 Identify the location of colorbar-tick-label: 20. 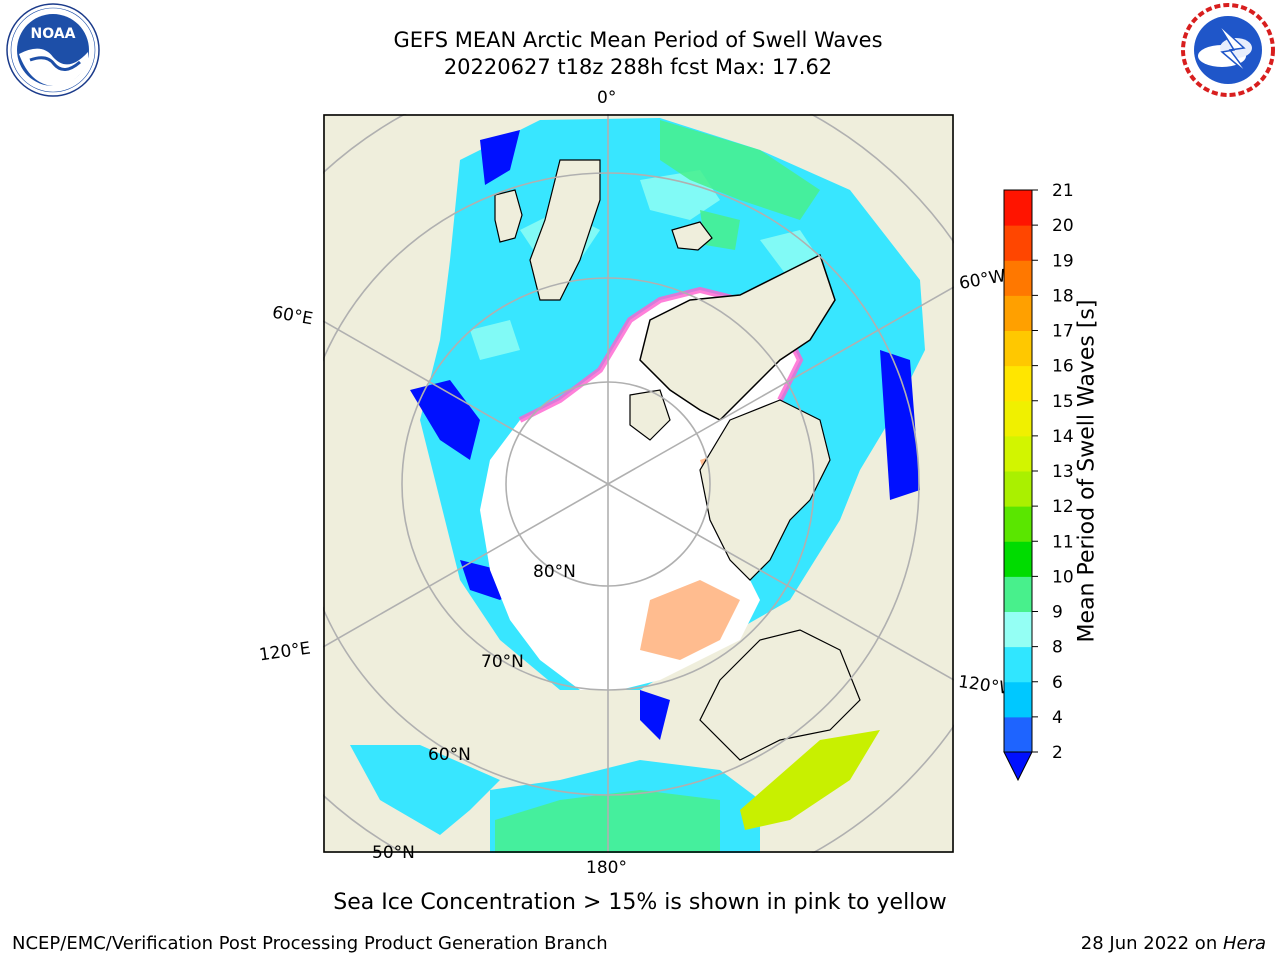
(1063, 226).